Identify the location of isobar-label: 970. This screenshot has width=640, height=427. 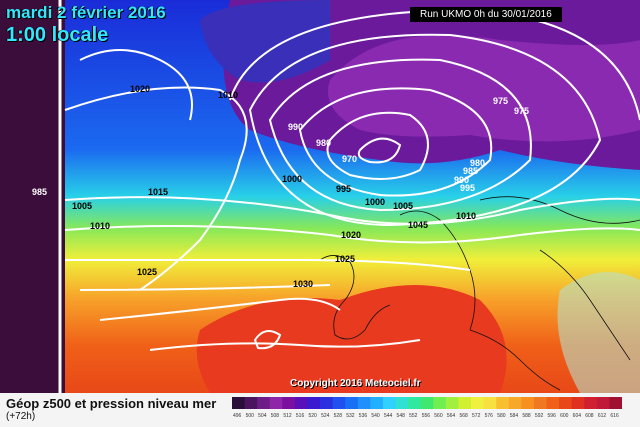
(349, 159).